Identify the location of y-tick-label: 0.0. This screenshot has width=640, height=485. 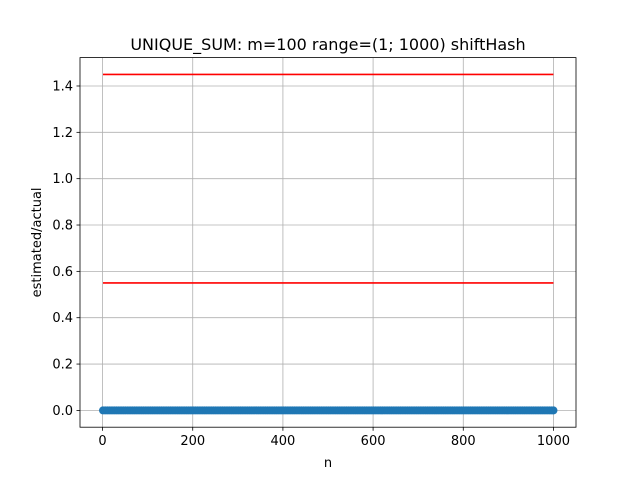
(62, 411).